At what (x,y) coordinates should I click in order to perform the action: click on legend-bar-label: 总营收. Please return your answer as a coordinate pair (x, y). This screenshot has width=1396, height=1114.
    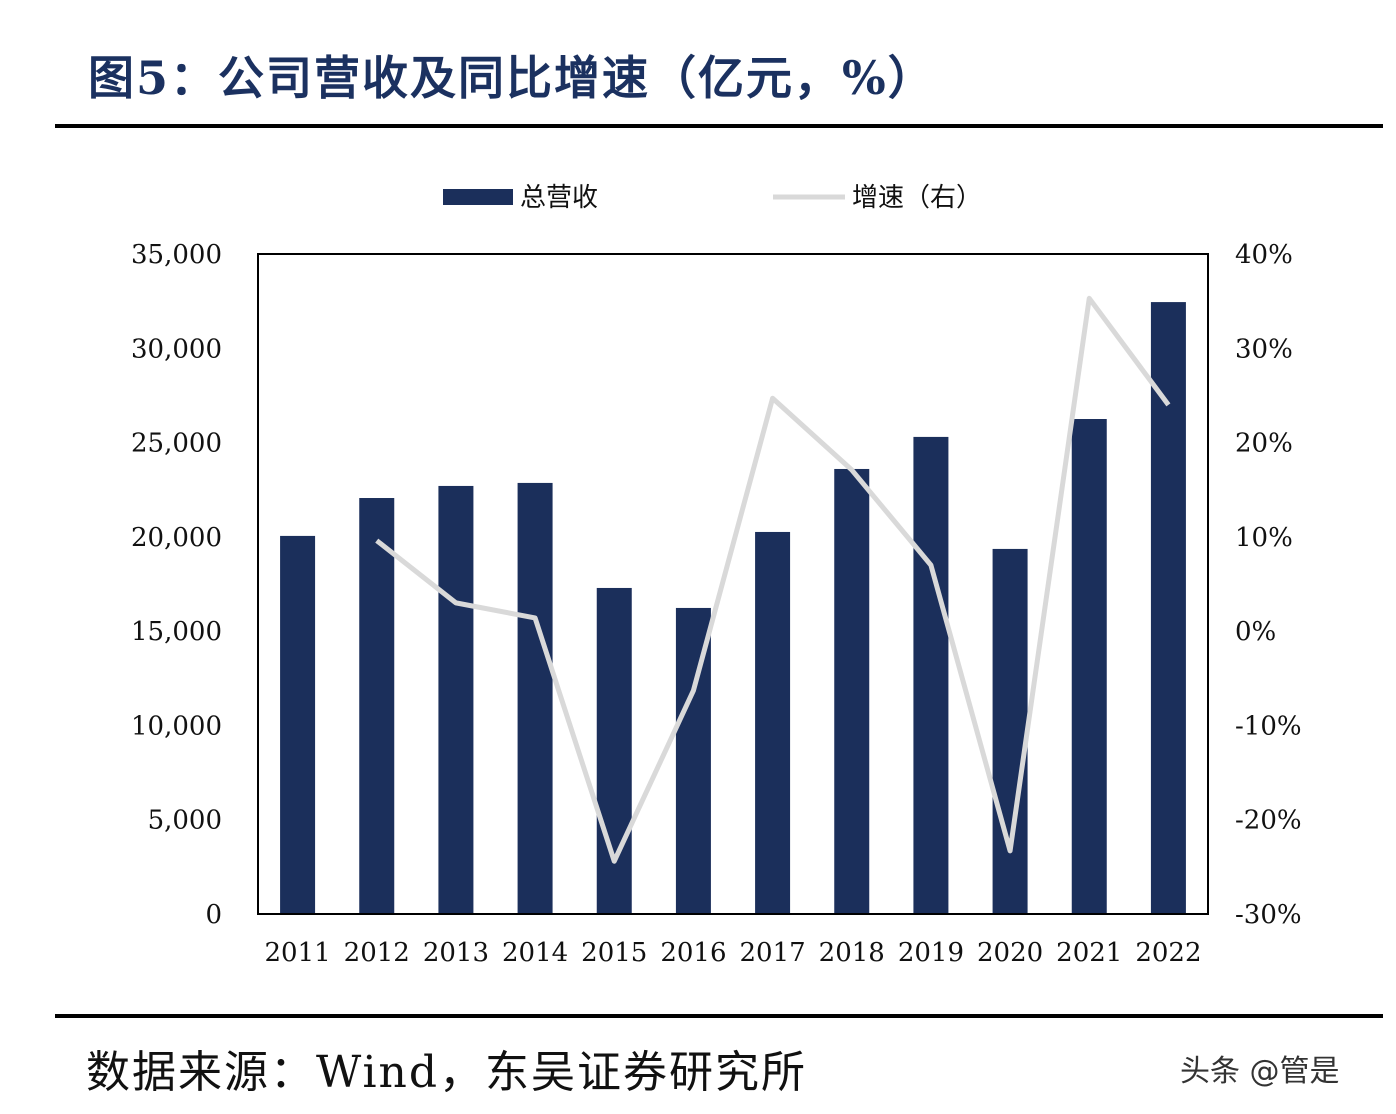
    Looking at the image, I should click on (559, 198).